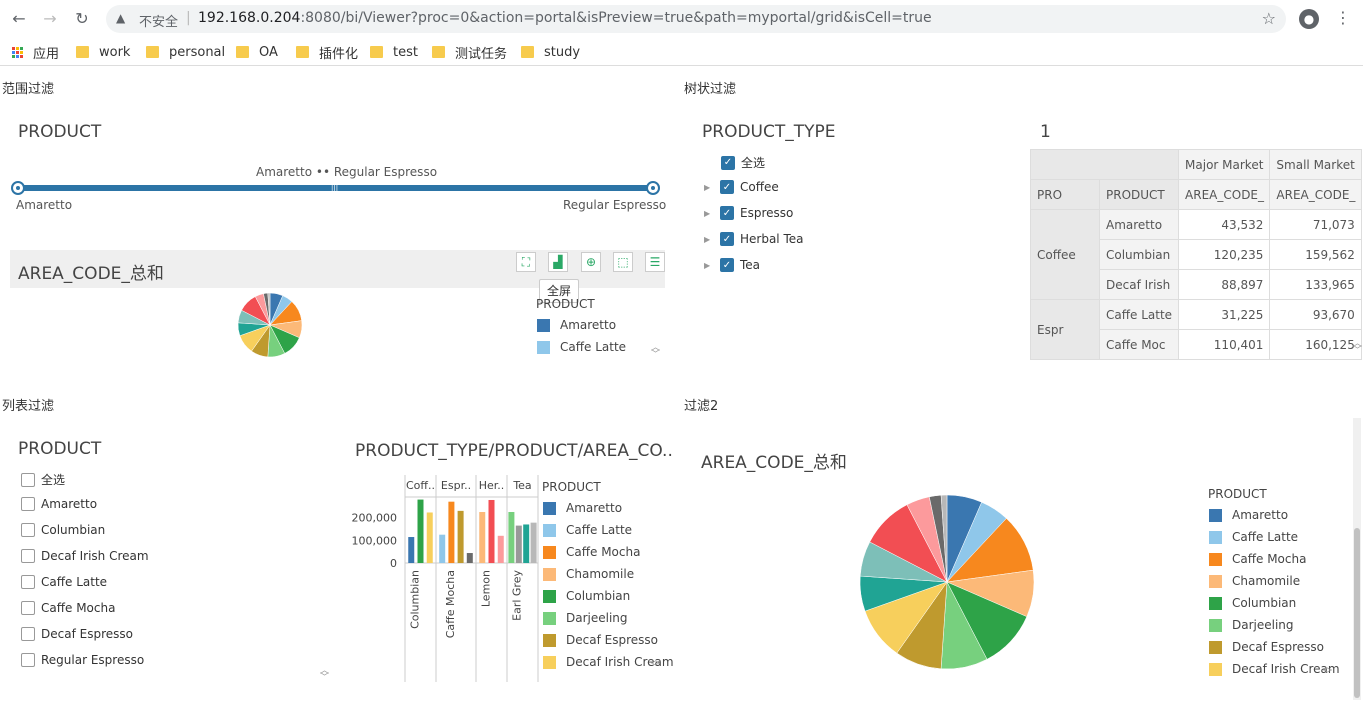 Image resolution: width=1363 pixels, height=705 pixels. What do you see at coordinates (591, 262) in the screenshot?
I see `zoom-icon: ⊕` at bounding box center [591, 262].